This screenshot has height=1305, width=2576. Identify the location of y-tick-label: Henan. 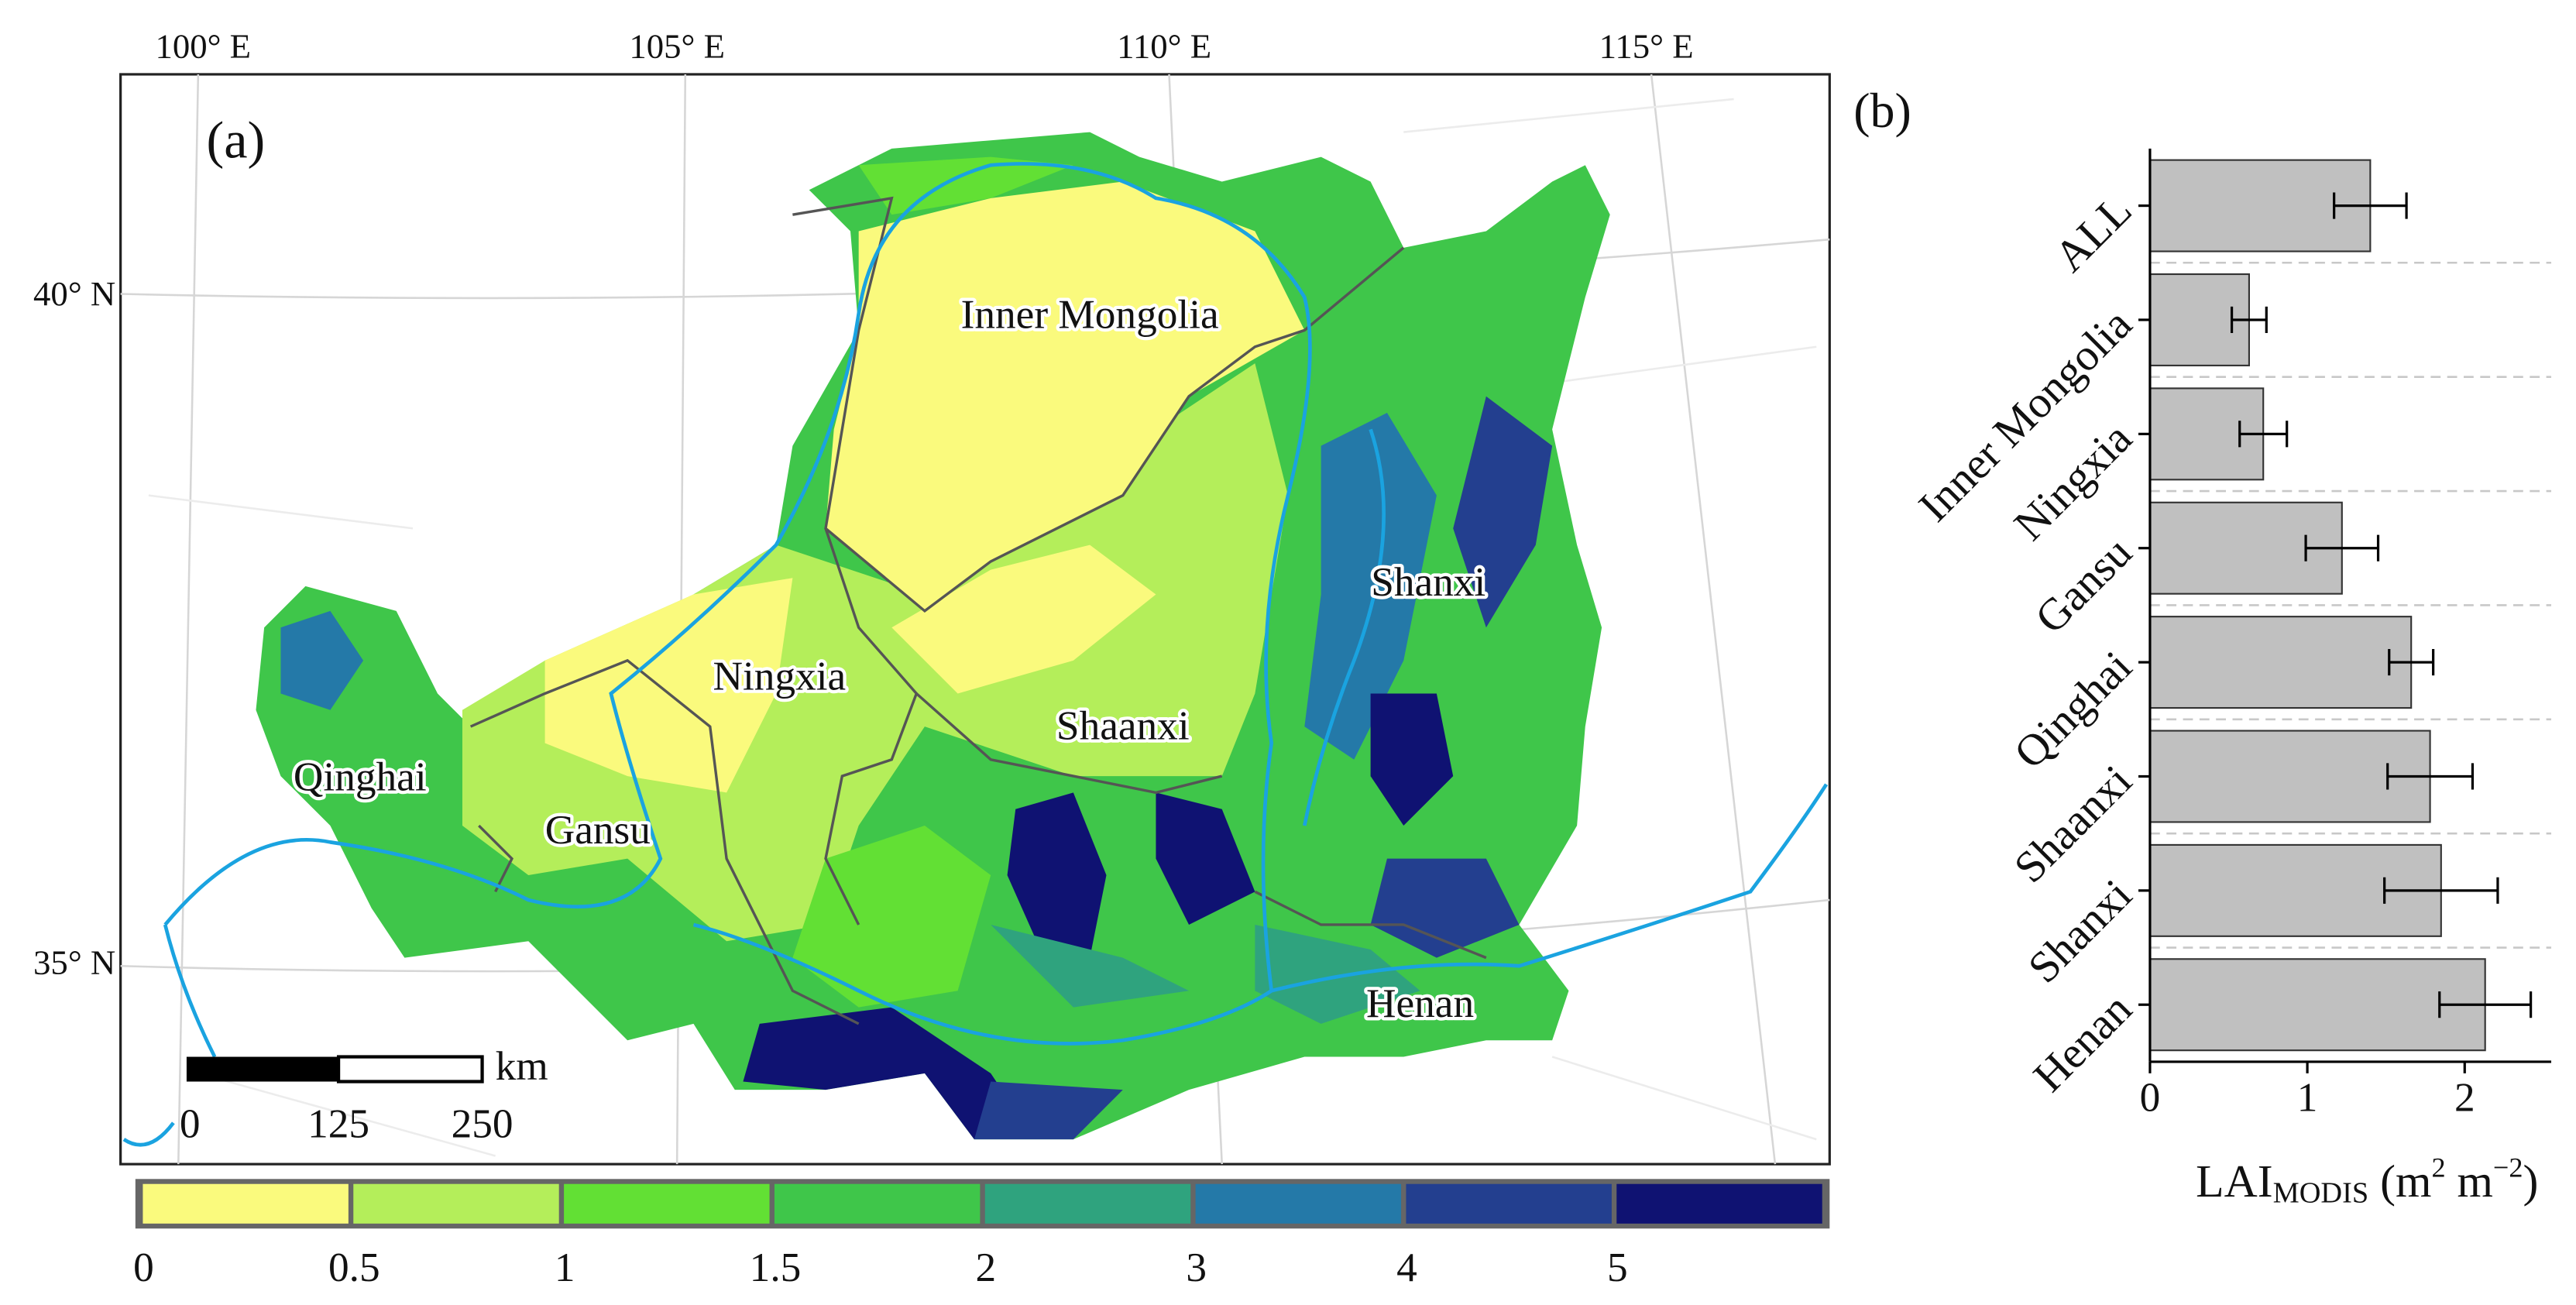
(2083, 1042).